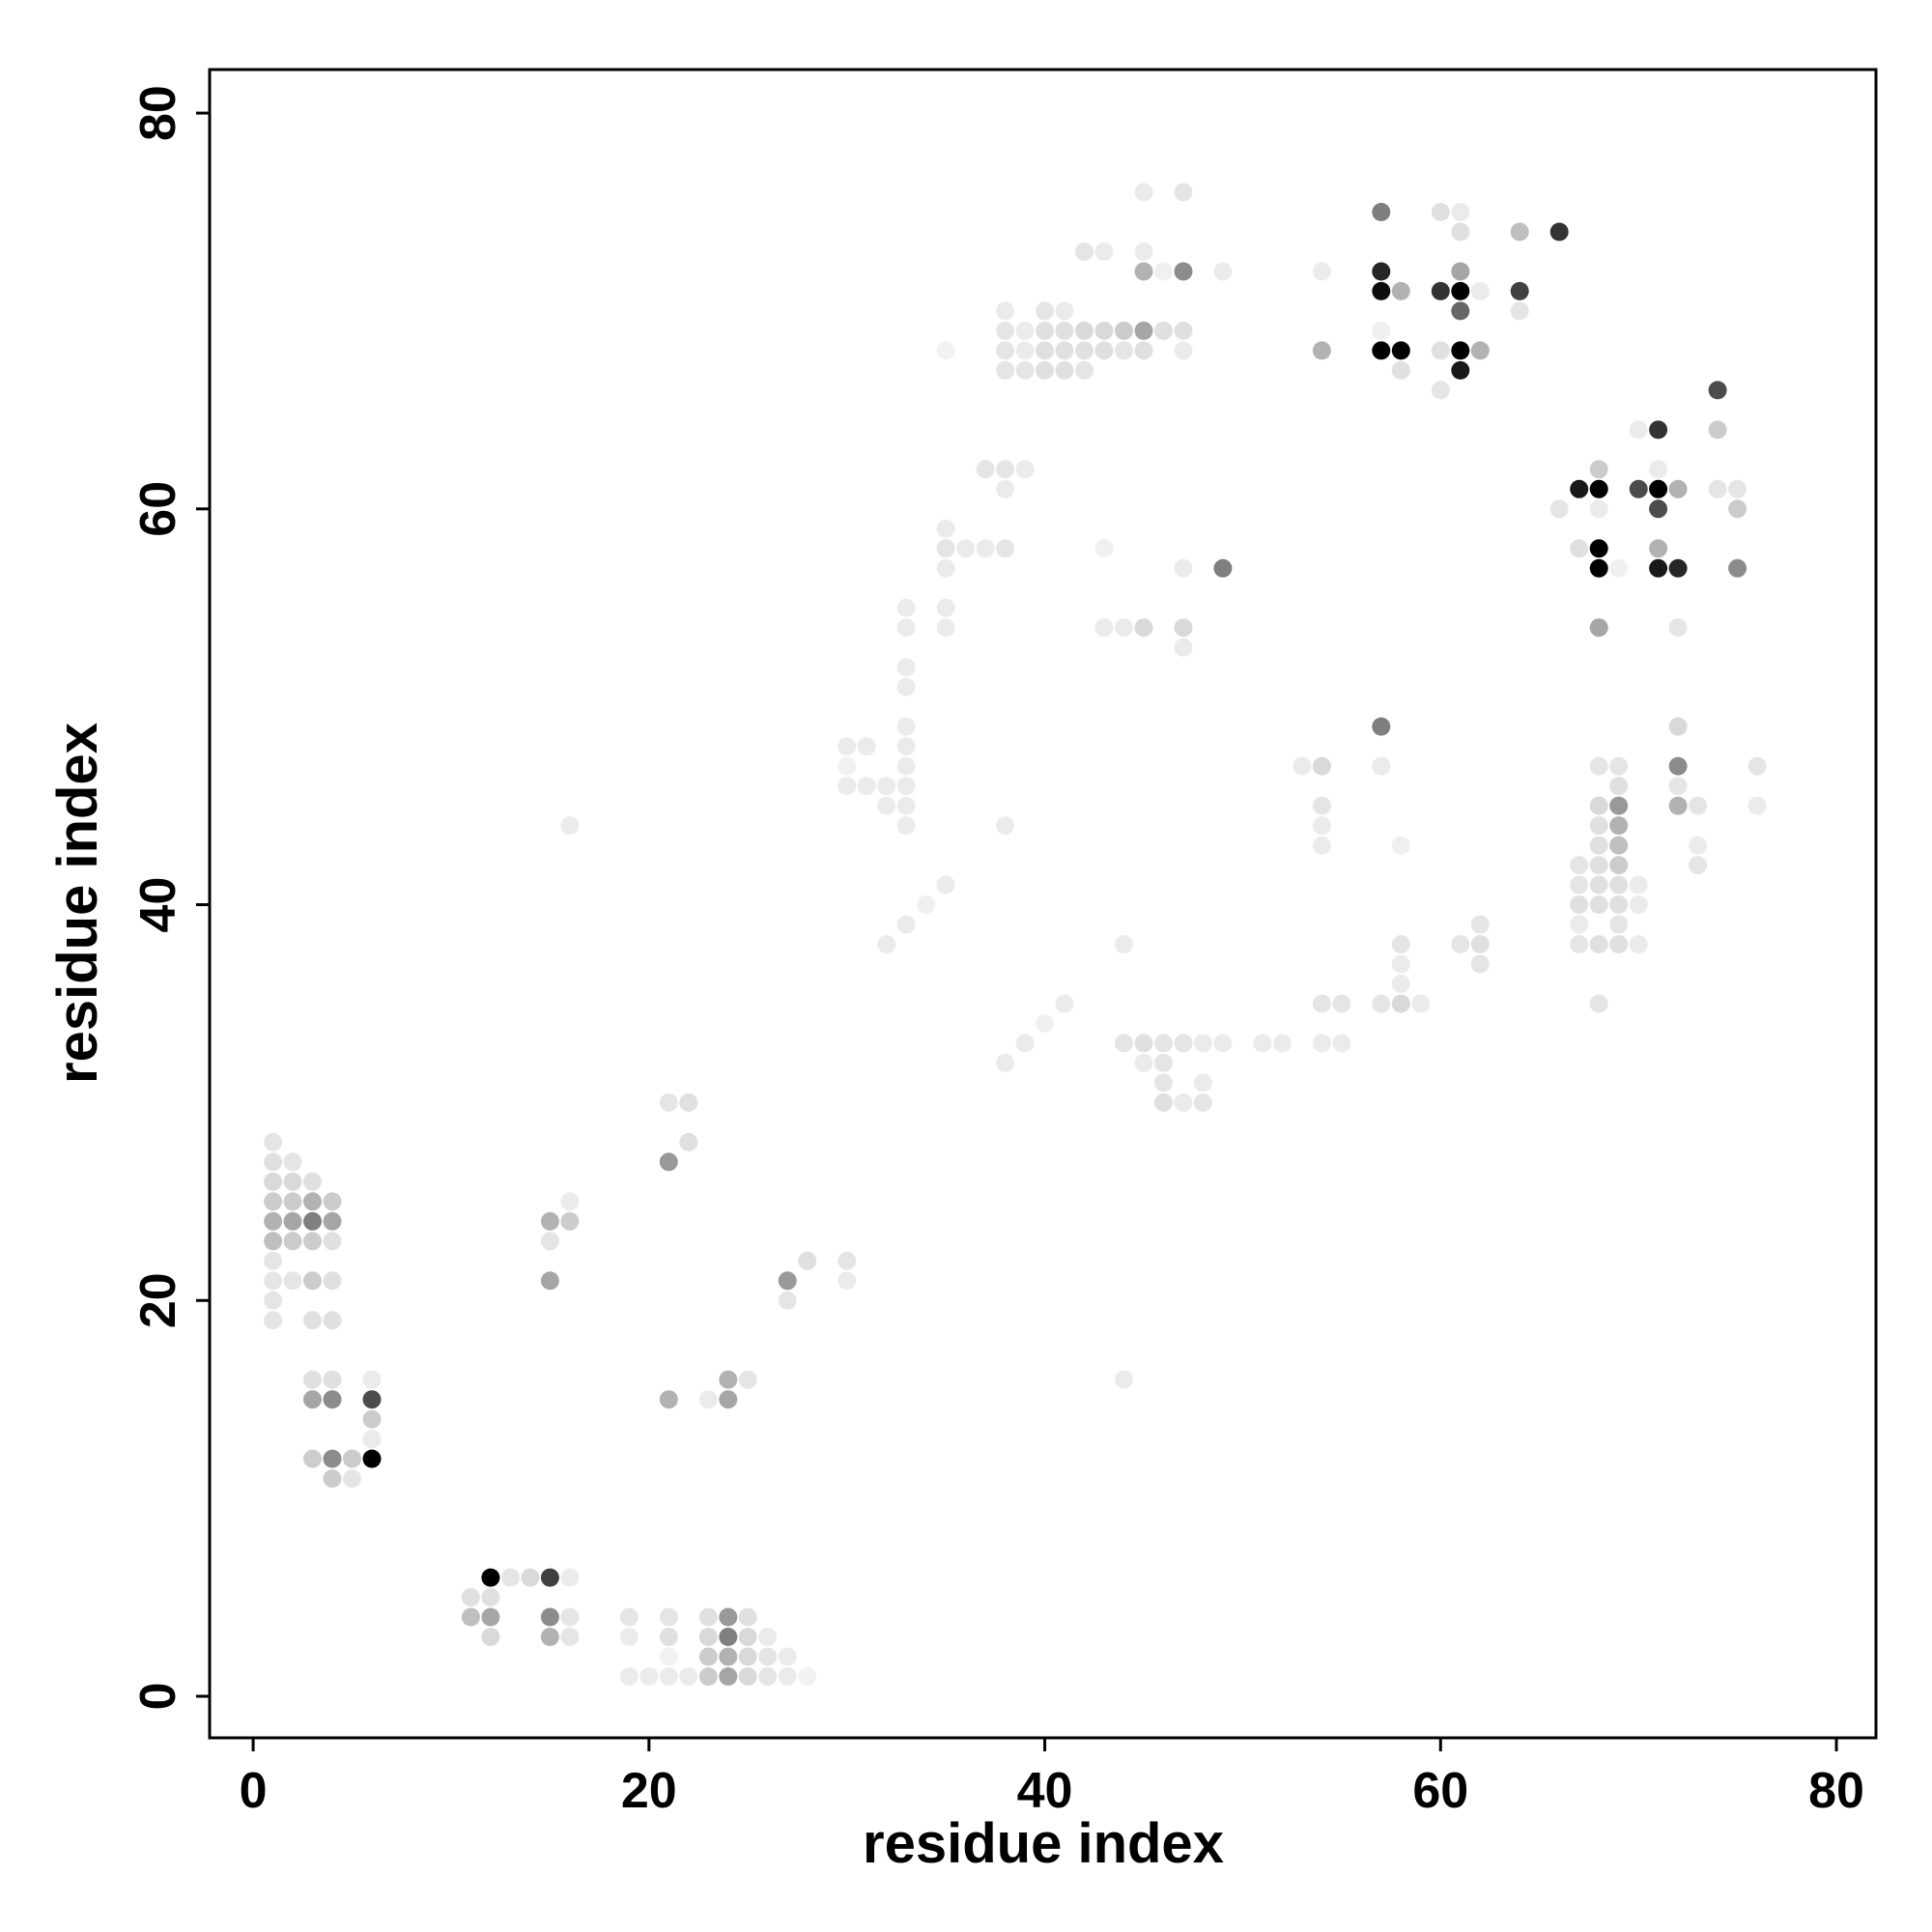 The image size is (1932, 1932). What do you see at coordinates (158, 1300) in the screenshot?
I see `y-tick-label: 20` at bounding box center [158, 1300].